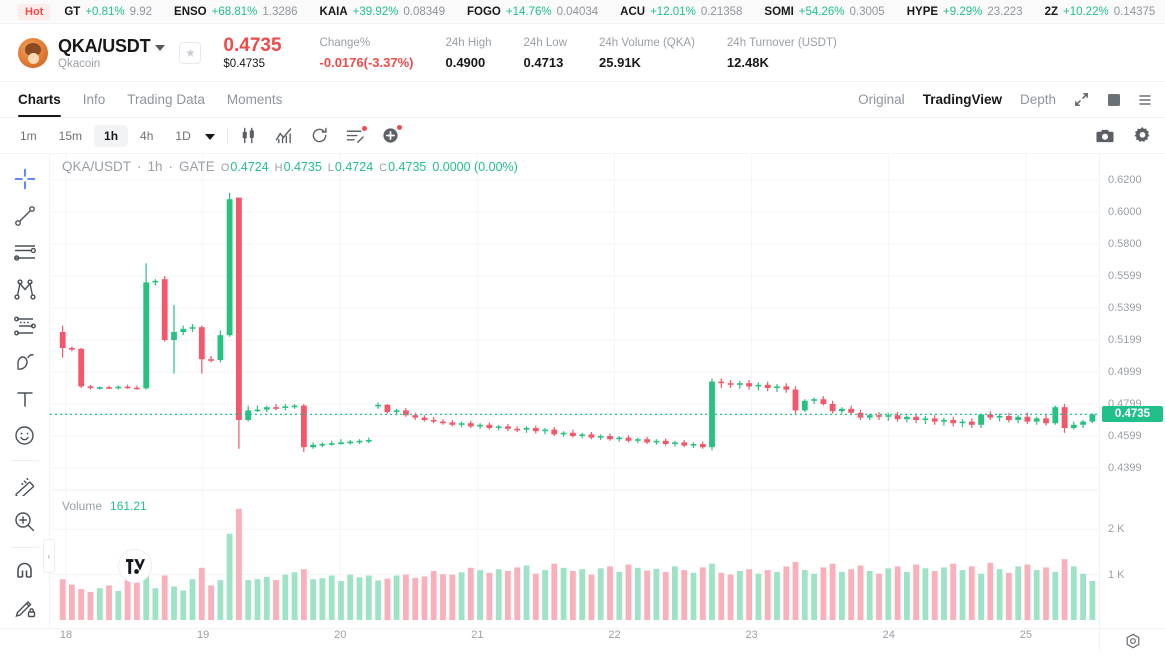  Describe the element at coordinates (25, 179) in the screenshot. I see `crosshair-tool` at that location.